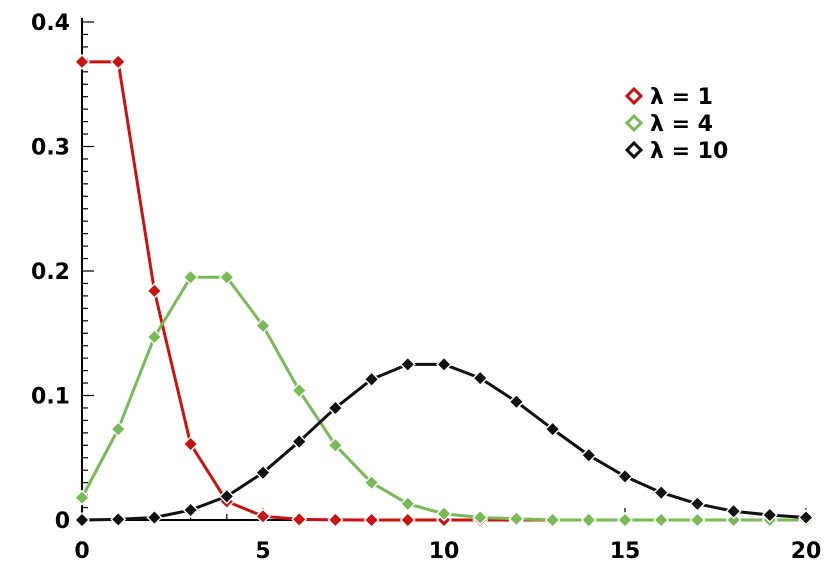  I want to click on legend-label: λ = 1, so click(681, 97).